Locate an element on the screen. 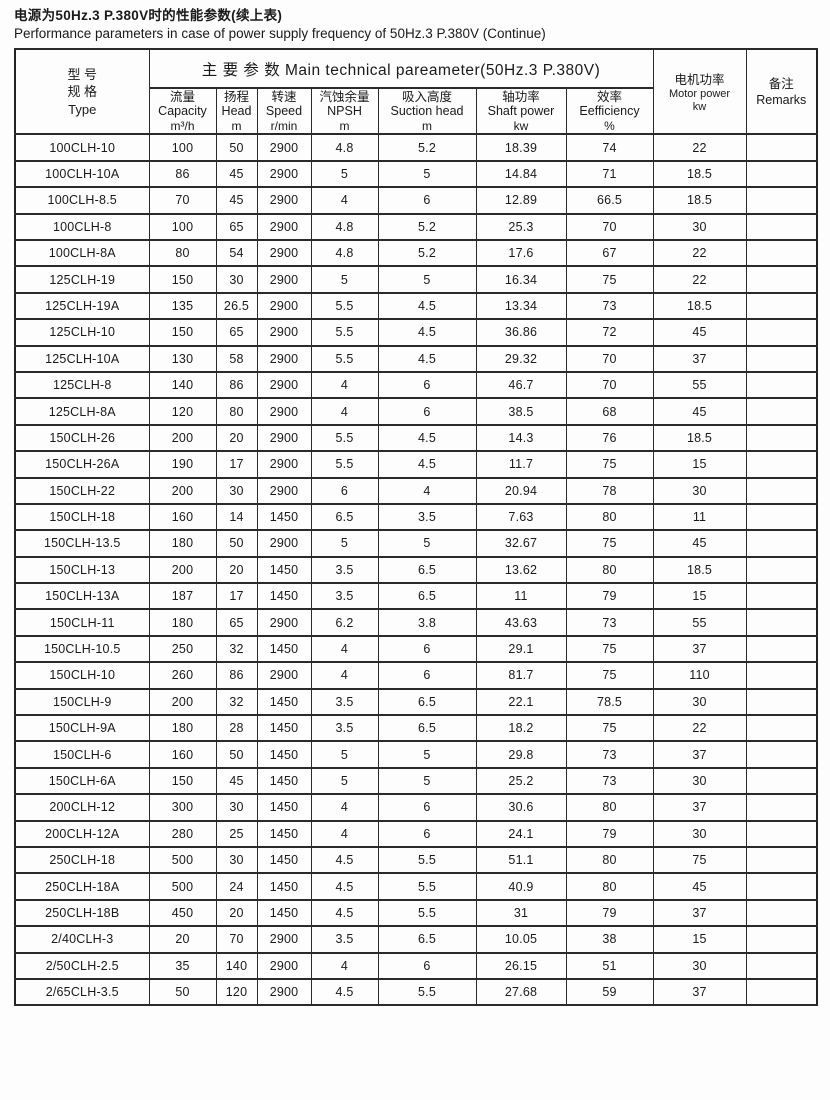  cell-npsh: 3.5 is located at coordinates (344, 596).